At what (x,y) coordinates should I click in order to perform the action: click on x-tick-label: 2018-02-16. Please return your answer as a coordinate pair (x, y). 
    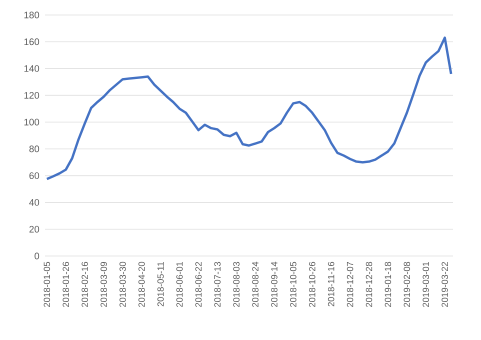
    Looking at the image, I should click on (85, 284).